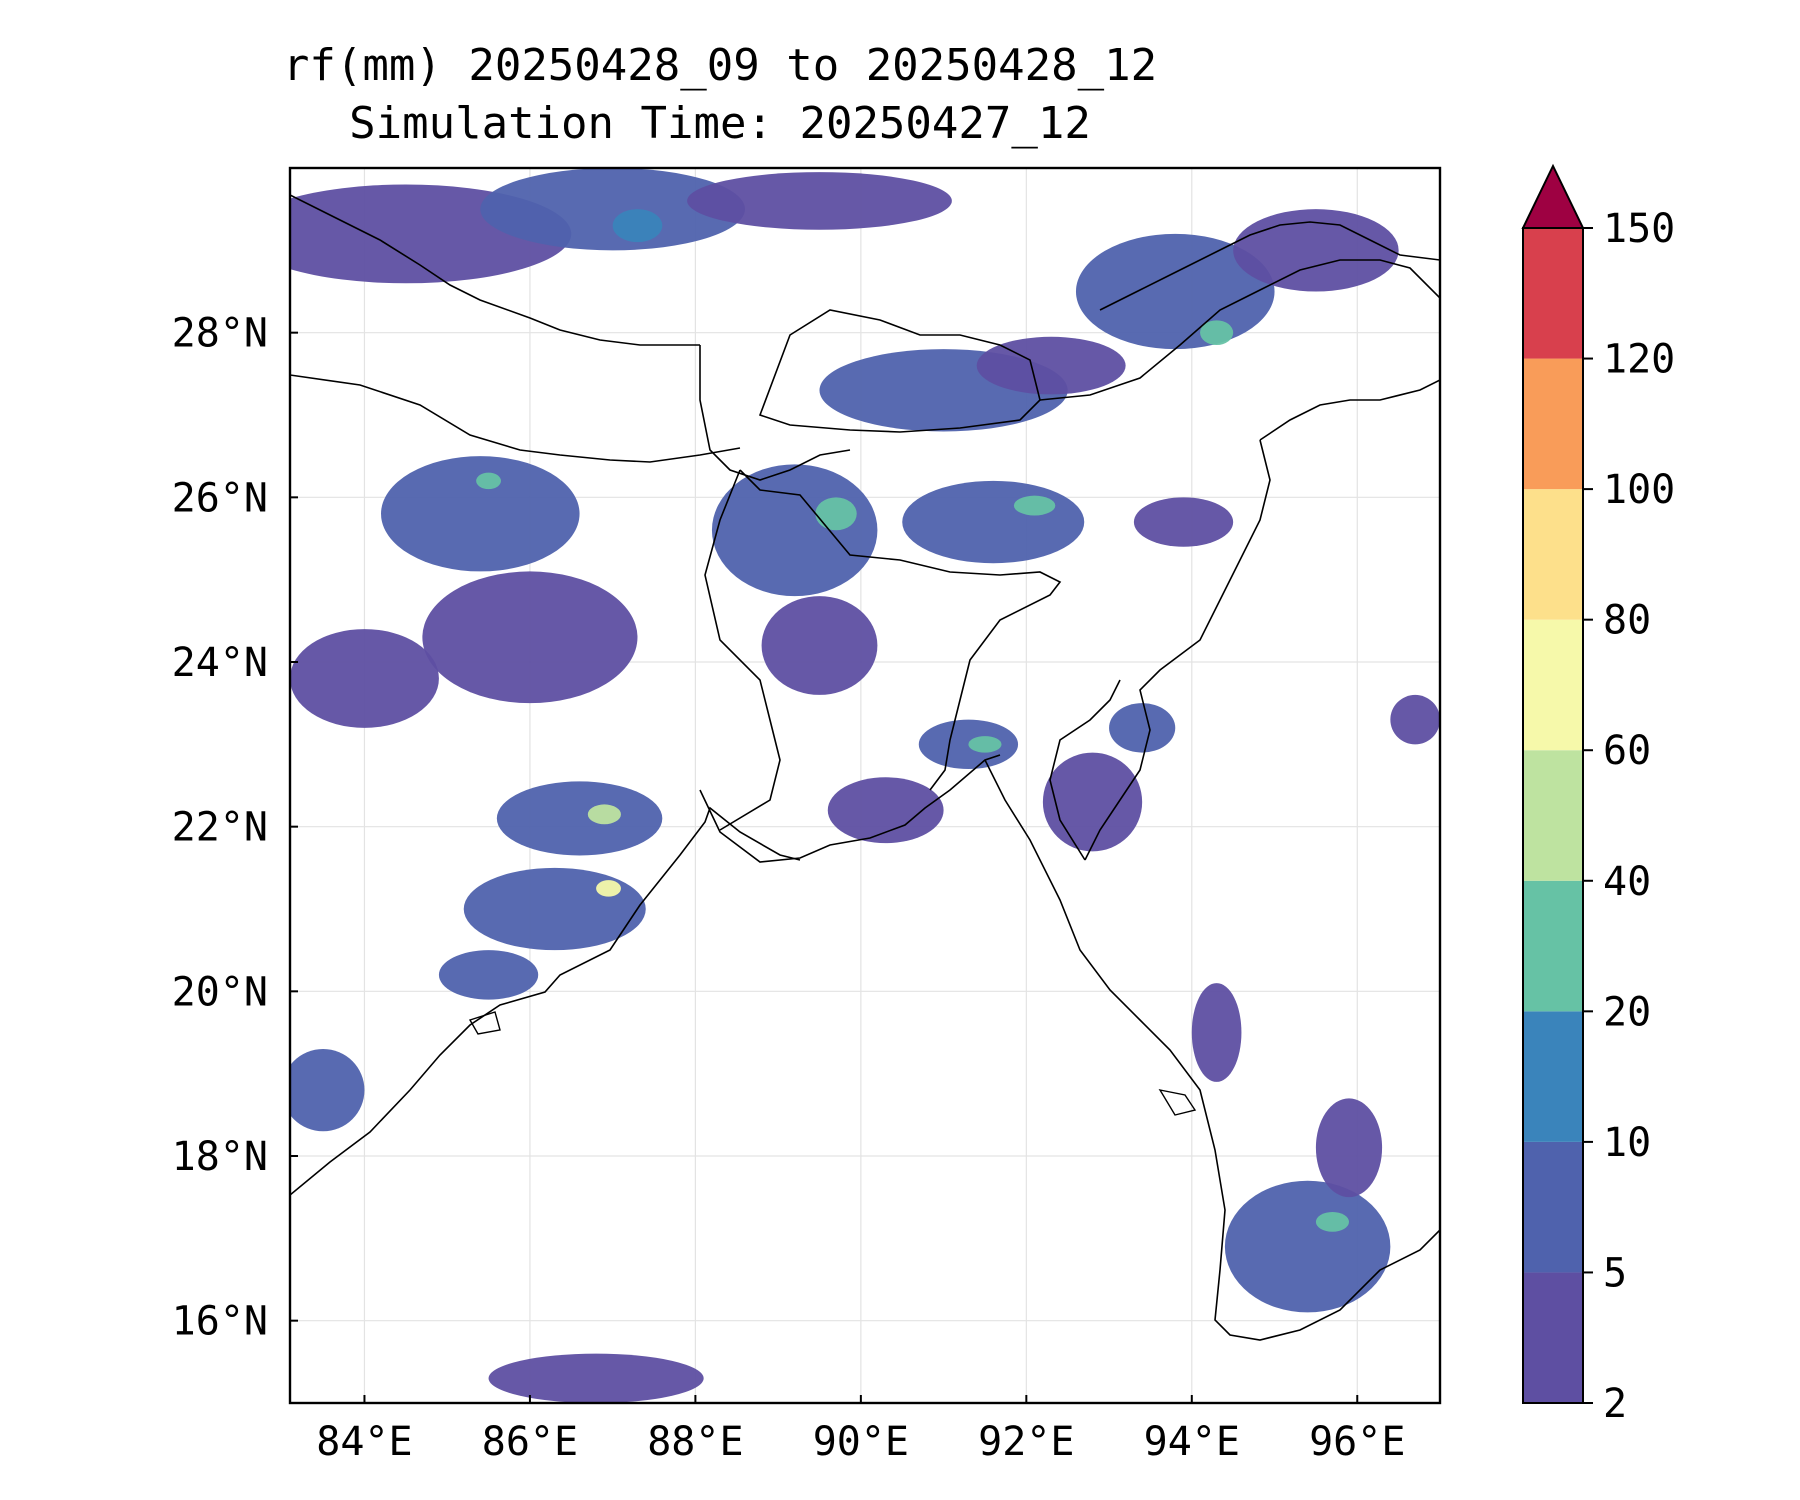 This screenshot has height=1500, width=1800. What do you see at coordinates (1627, 882) in the screenshot?
I see `colorbar-tick-label: 40` at bounding box center [1627, 882].